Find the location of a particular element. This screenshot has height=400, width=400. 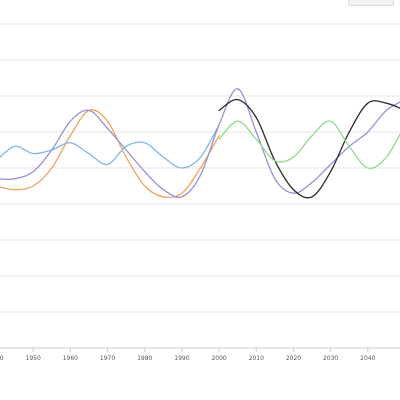

x-tick-label: 1950 is located at coordinates (33, 358).